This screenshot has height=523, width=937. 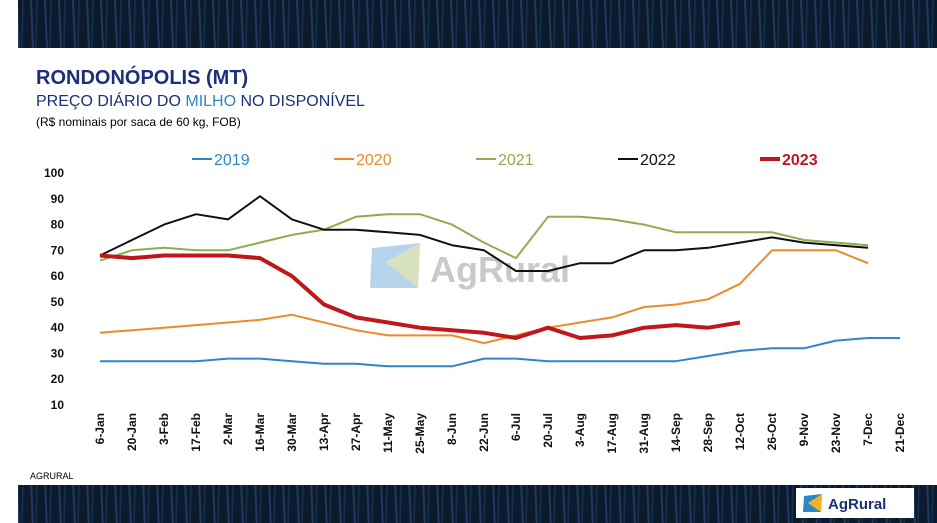 What do you see at coordinates (740, 431) in the screenshot?
I see `x-tick-label: 12-Oct` at bounding box center [740, 431].